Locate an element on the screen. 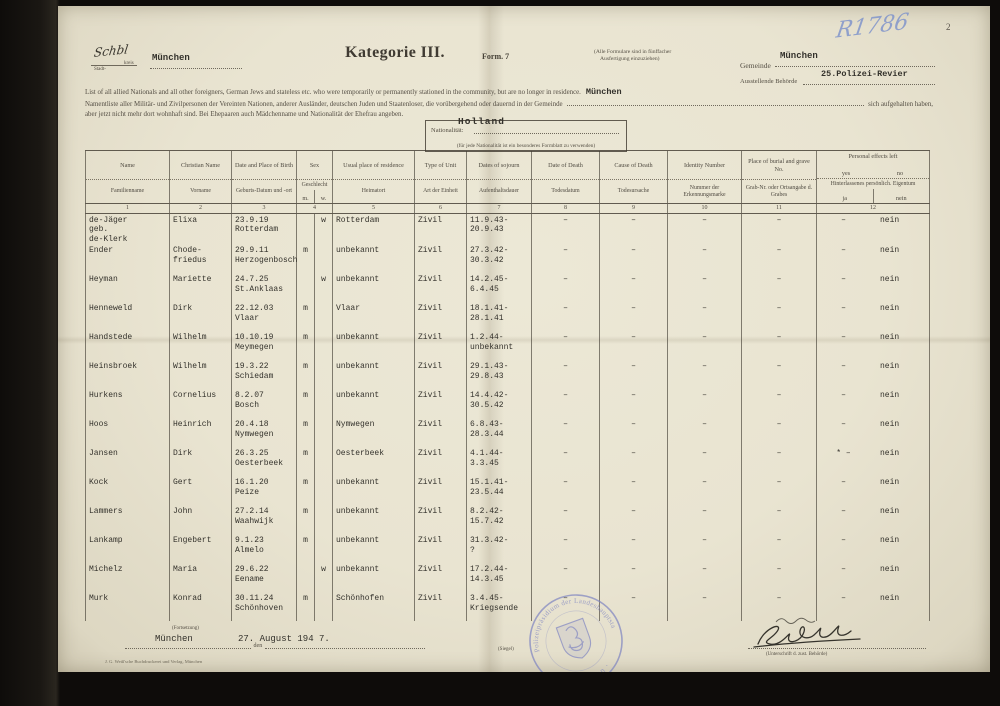 The image size is (1000, 706). cell-sojourn: 14.4.42- 30.5.42 is located at coordinates (499, 404).